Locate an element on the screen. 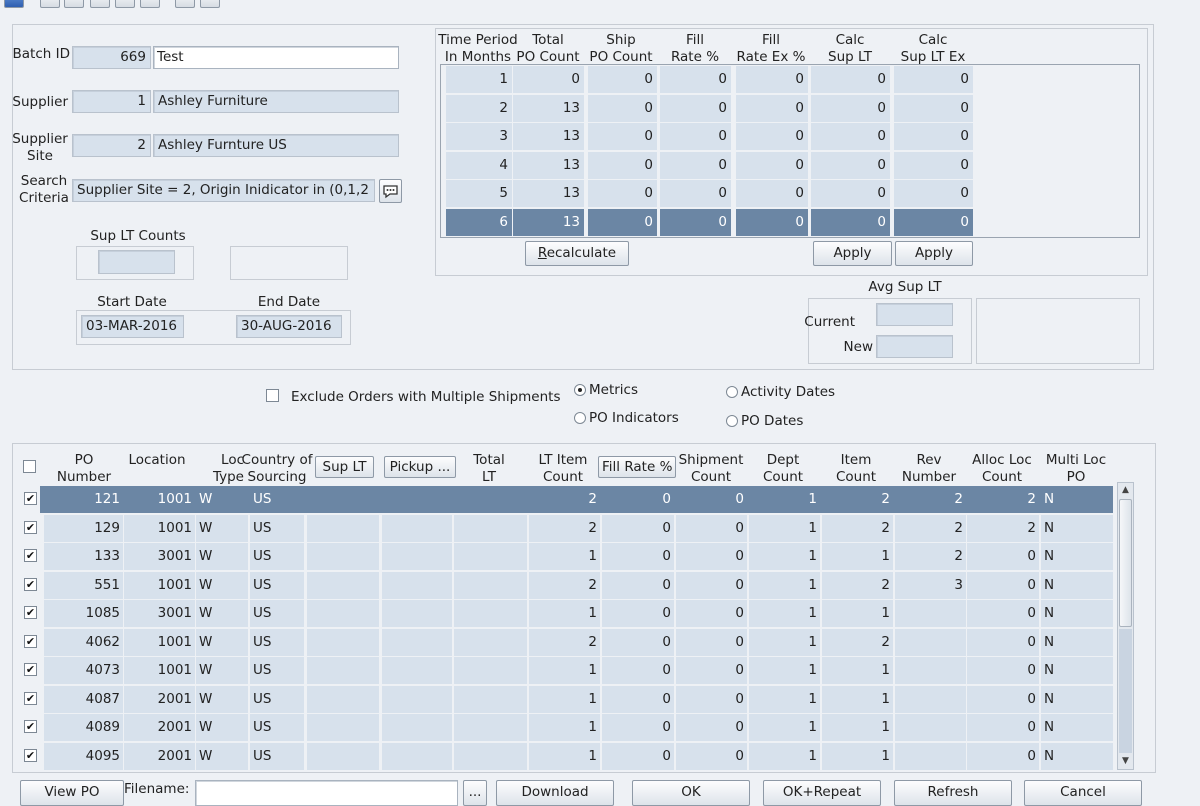 This screenshot has width=1200, height=806. print-icon is located at coordinates (125, 4).